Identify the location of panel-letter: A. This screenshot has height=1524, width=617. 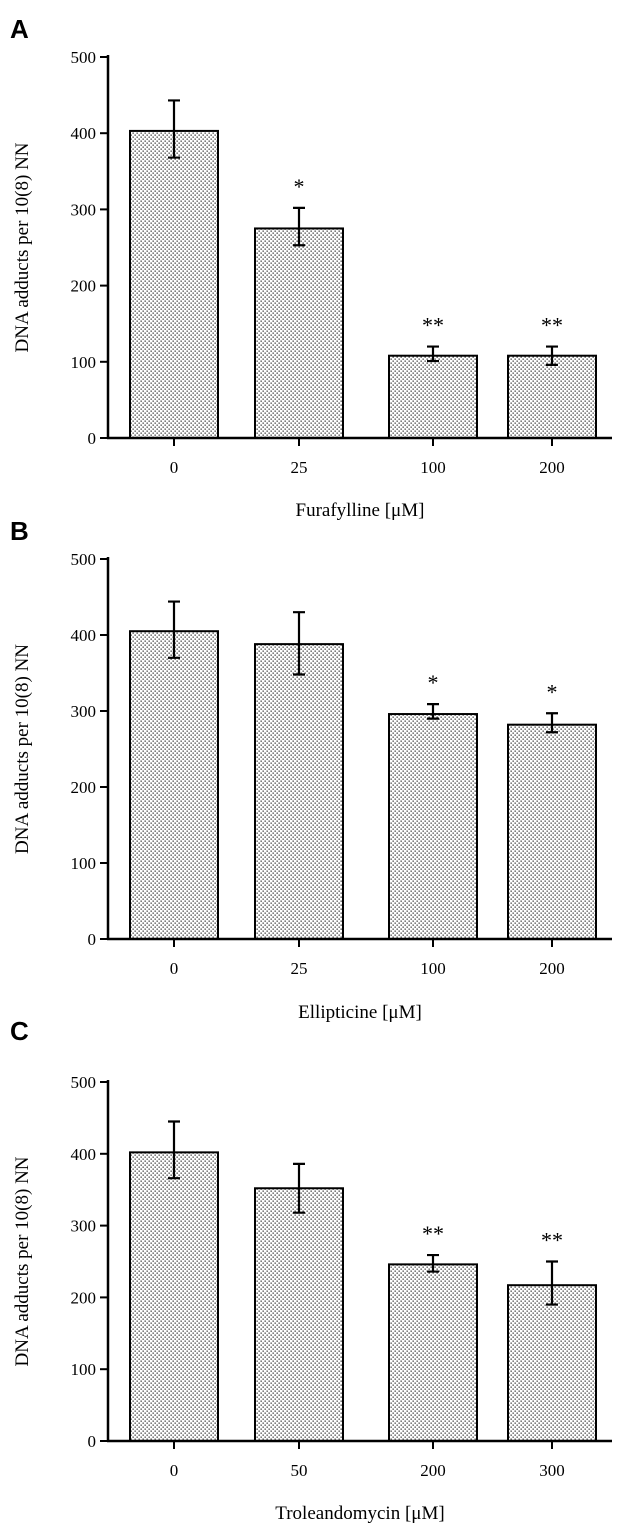
(19, 29).